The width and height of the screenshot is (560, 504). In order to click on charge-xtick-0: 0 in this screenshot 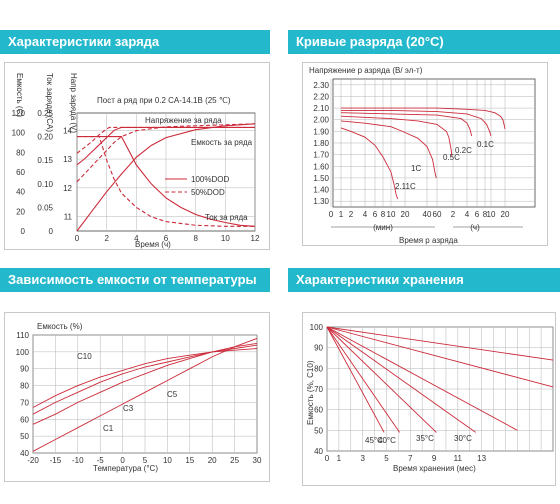, I will do `click(77, 238)`.